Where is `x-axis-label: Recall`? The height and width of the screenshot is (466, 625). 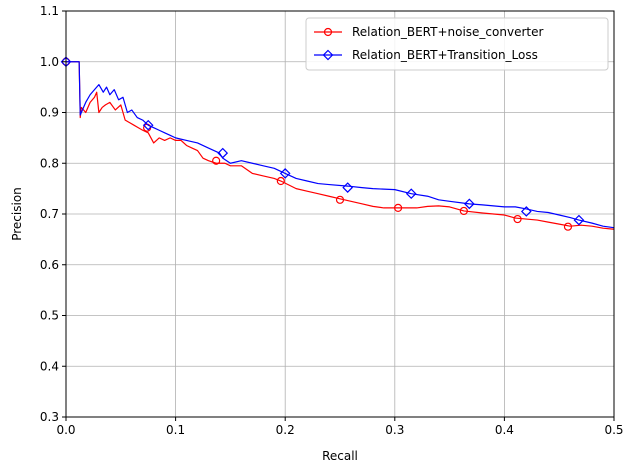
x-axis-label: Recall is located at coordinates (340, 456).